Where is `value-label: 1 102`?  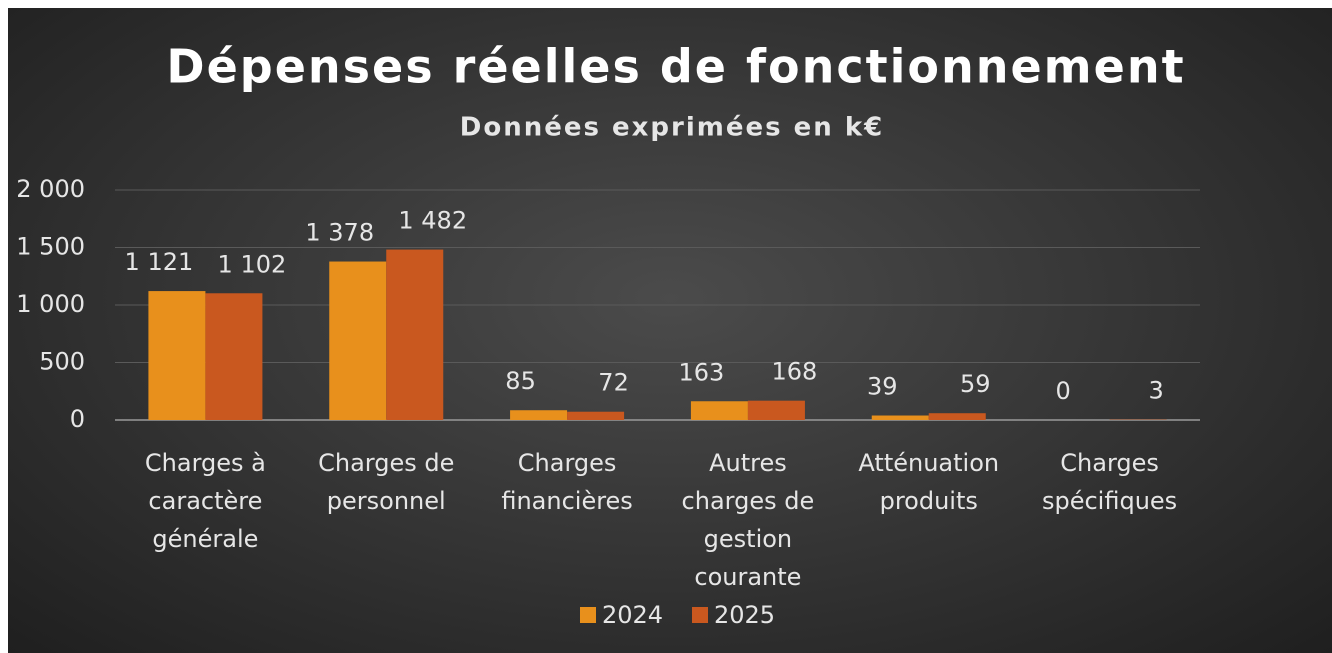
value-label: 1 102 is located at coordinates (252, 264).